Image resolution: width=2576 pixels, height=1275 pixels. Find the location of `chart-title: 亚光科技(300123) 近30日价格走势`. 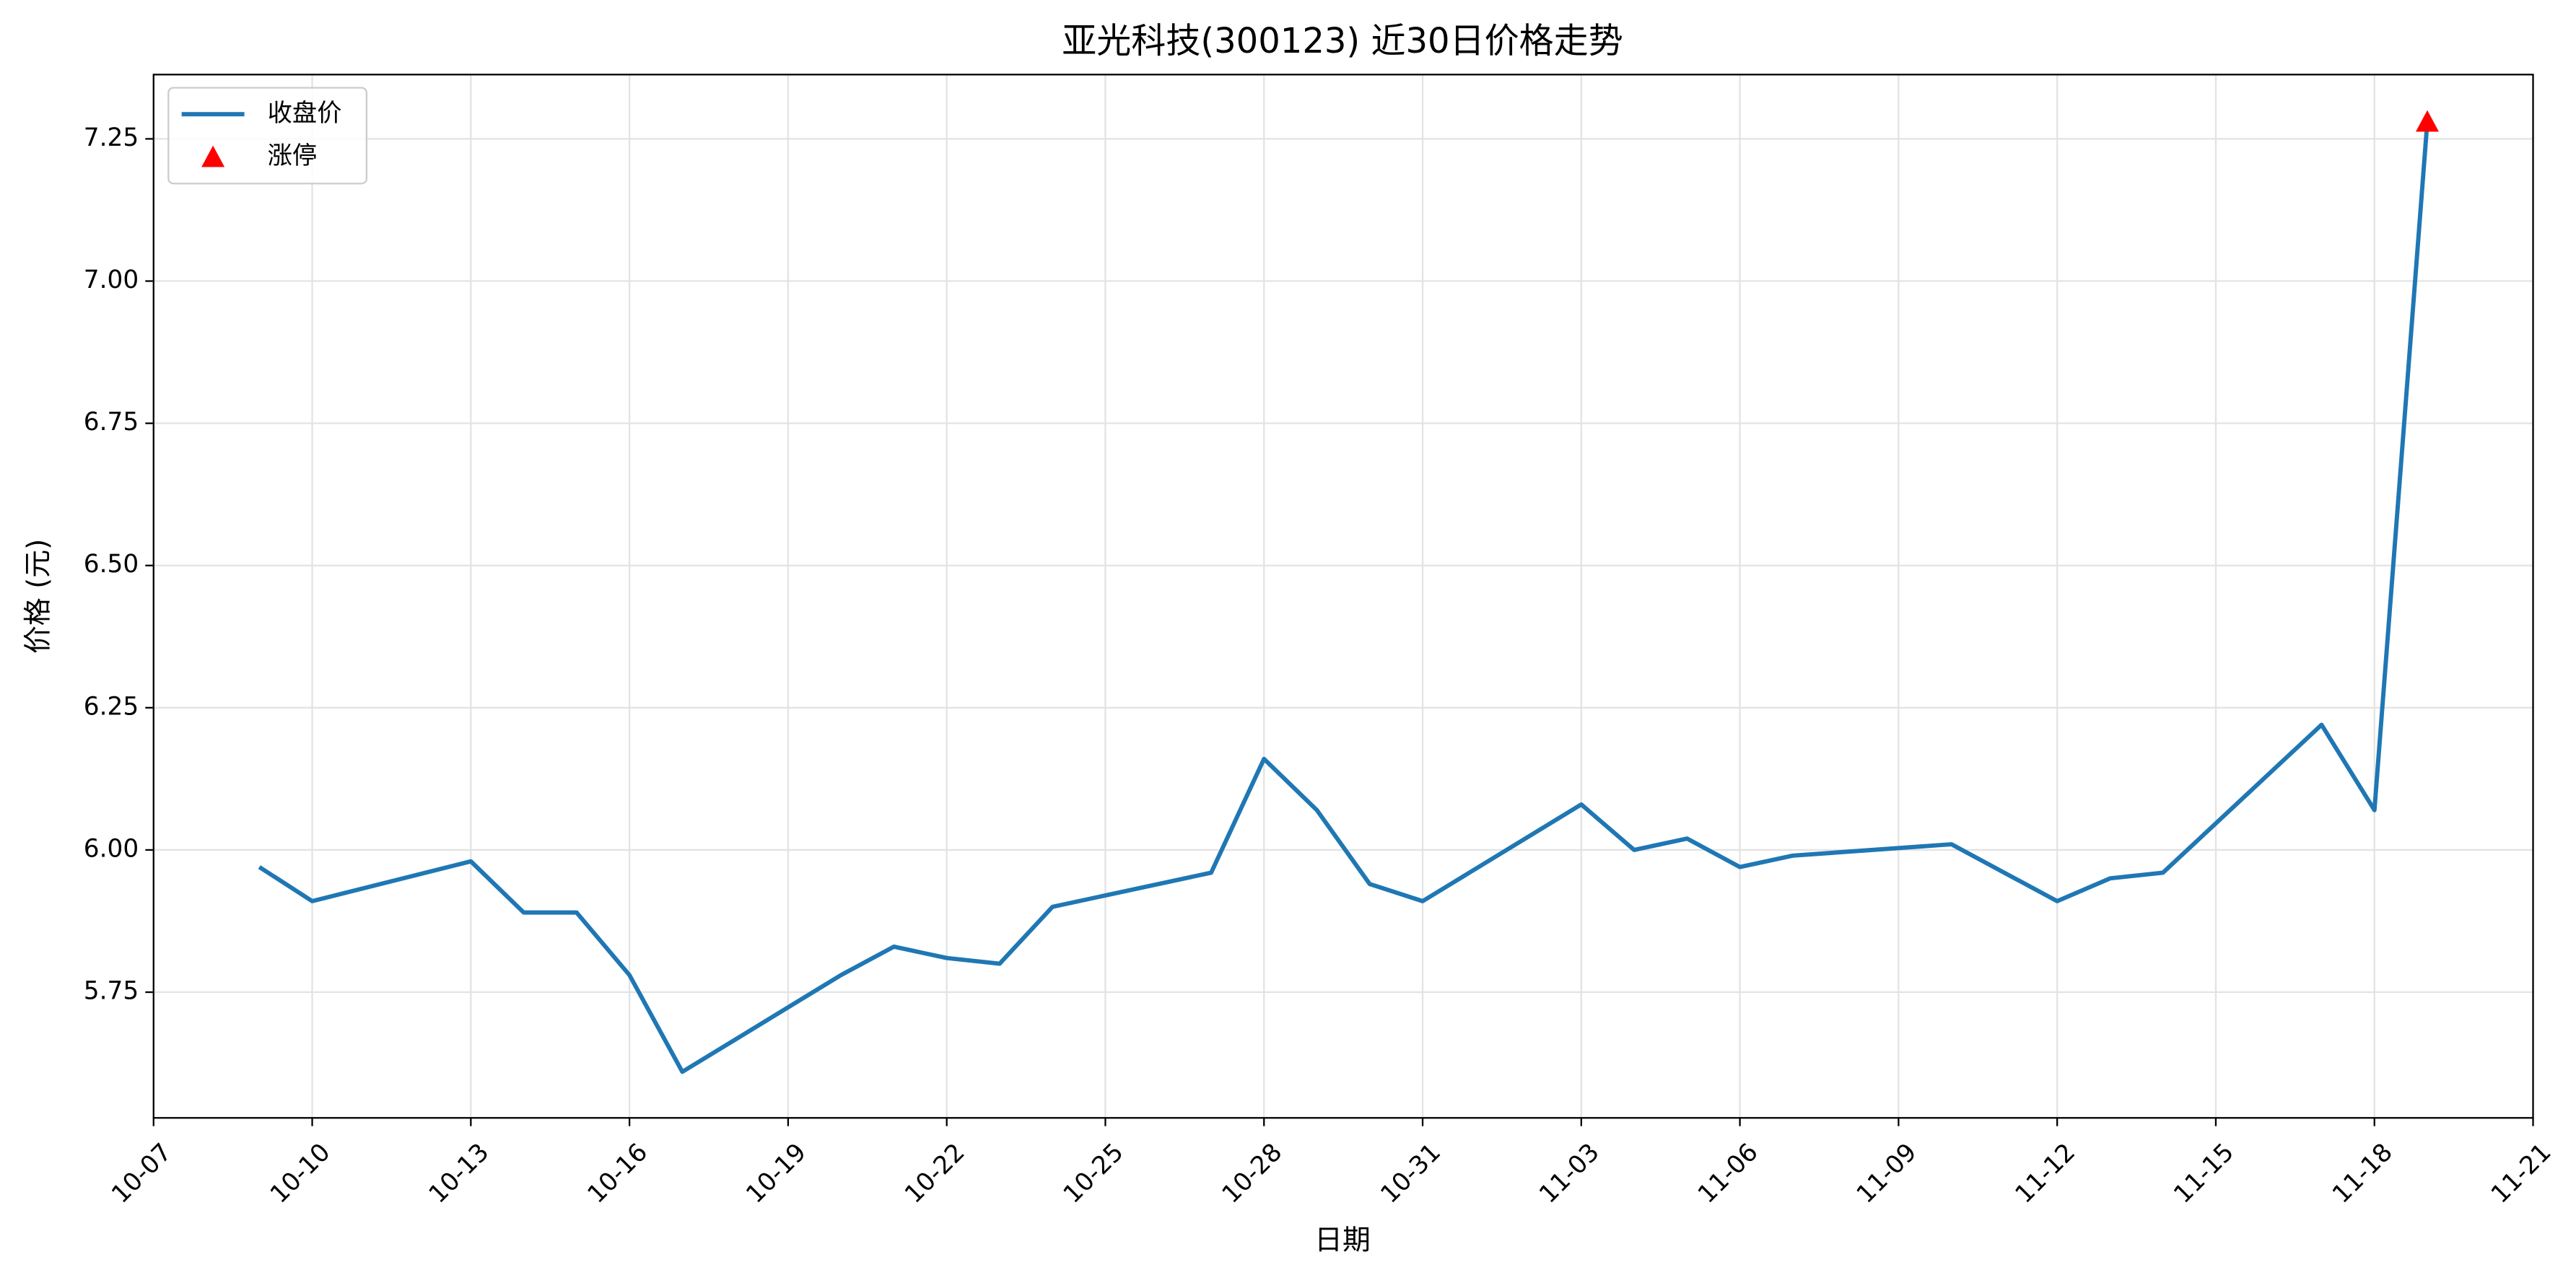

chart-title: 亚光科技(300123) 近30日价格走势 is located at coordinates (1342, 41).